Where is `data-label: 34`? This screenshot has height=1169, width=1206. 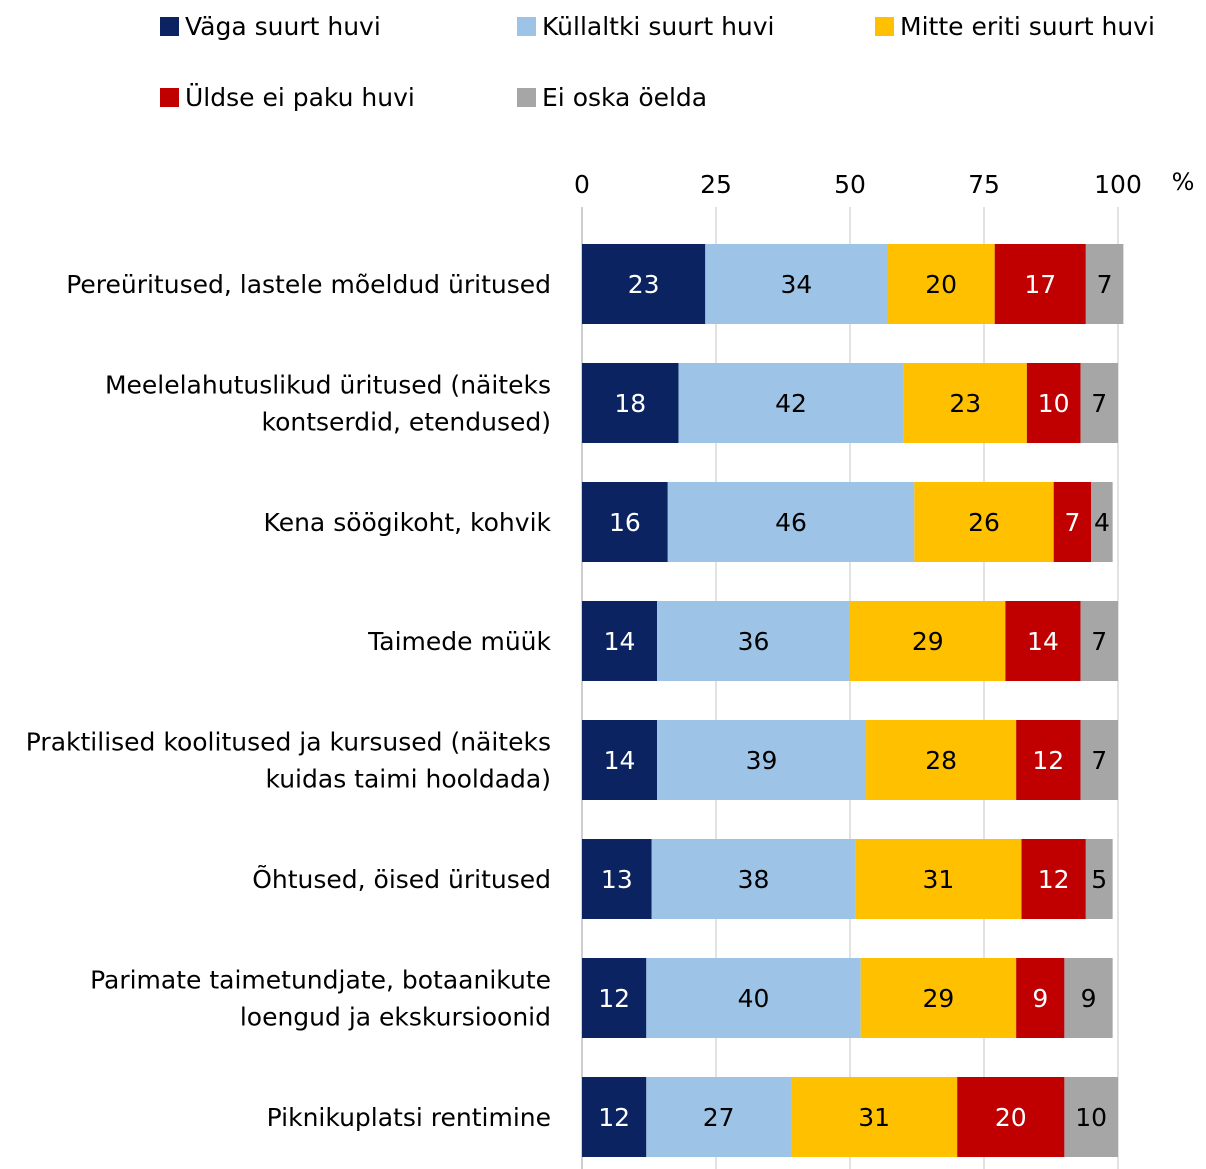 data-label: 34 is located at coordinates (796, 284).